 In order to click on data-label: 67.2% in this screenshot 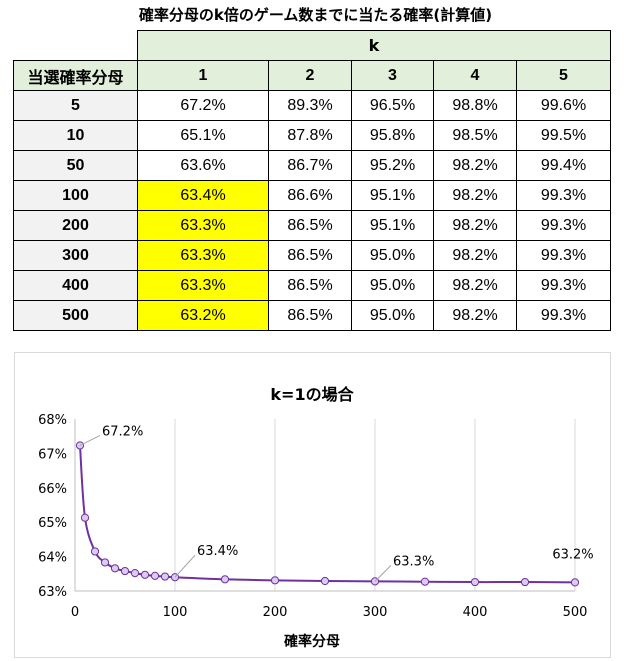, I will do `click(122, 431)`.